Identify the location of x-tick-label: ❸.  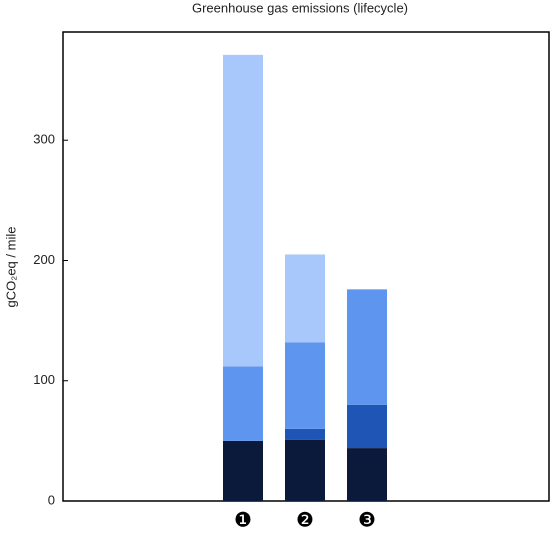
(367, 520).